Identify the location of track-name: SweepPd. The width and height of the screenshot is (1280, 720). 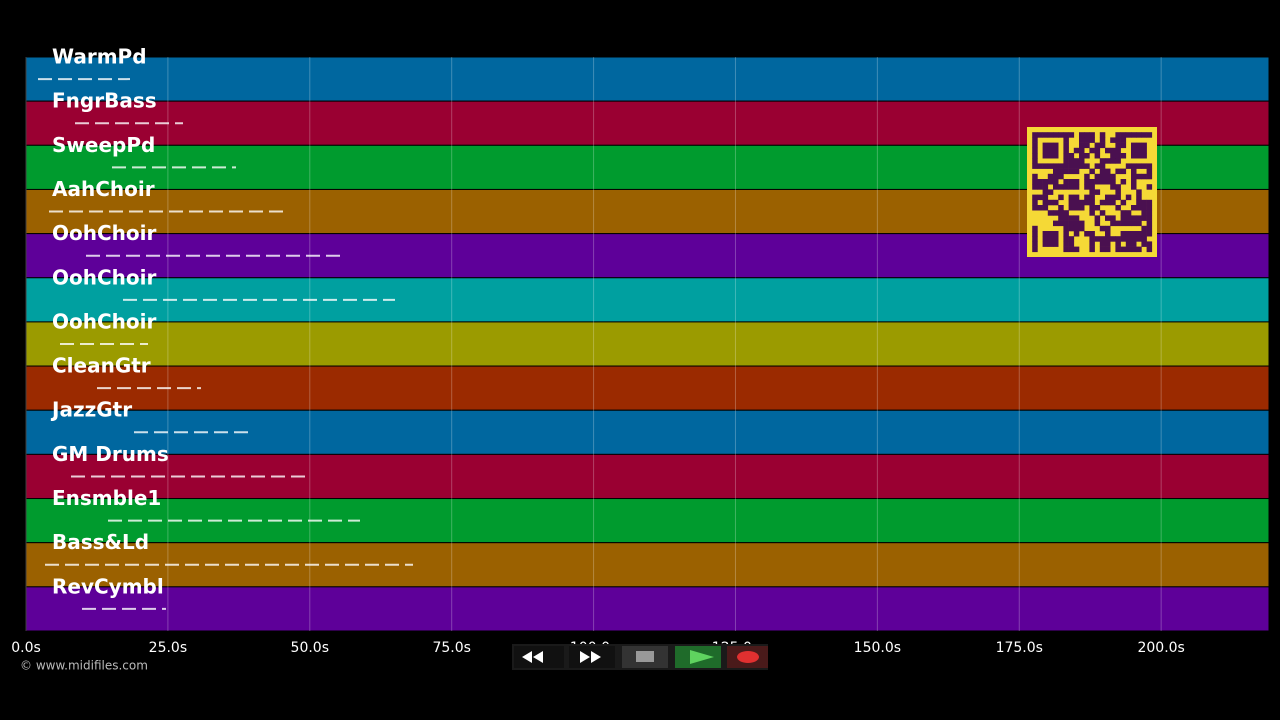
(103, 145).